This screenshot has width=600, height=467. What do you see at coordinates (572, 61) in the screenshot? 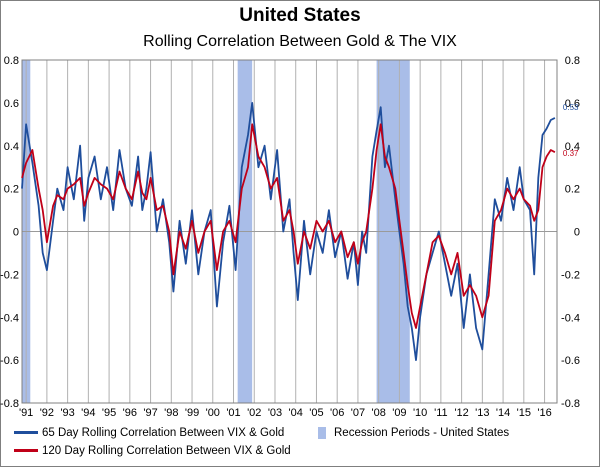
I see `y-tick-right-0: 0.8` at bounding box center [572, 61].